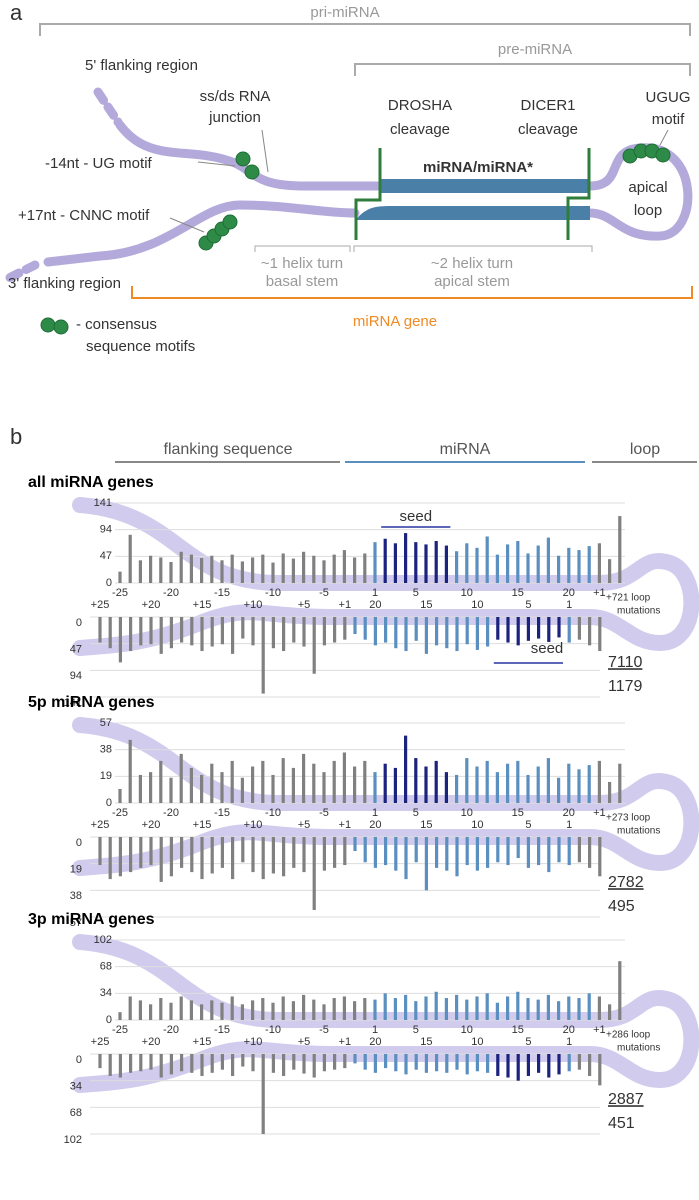 The image size is (699, 1200). What do you see at coordinates (76, 650) in the screenshot?
I see `y-tick-label: 47` at bounding box center [76, 650].